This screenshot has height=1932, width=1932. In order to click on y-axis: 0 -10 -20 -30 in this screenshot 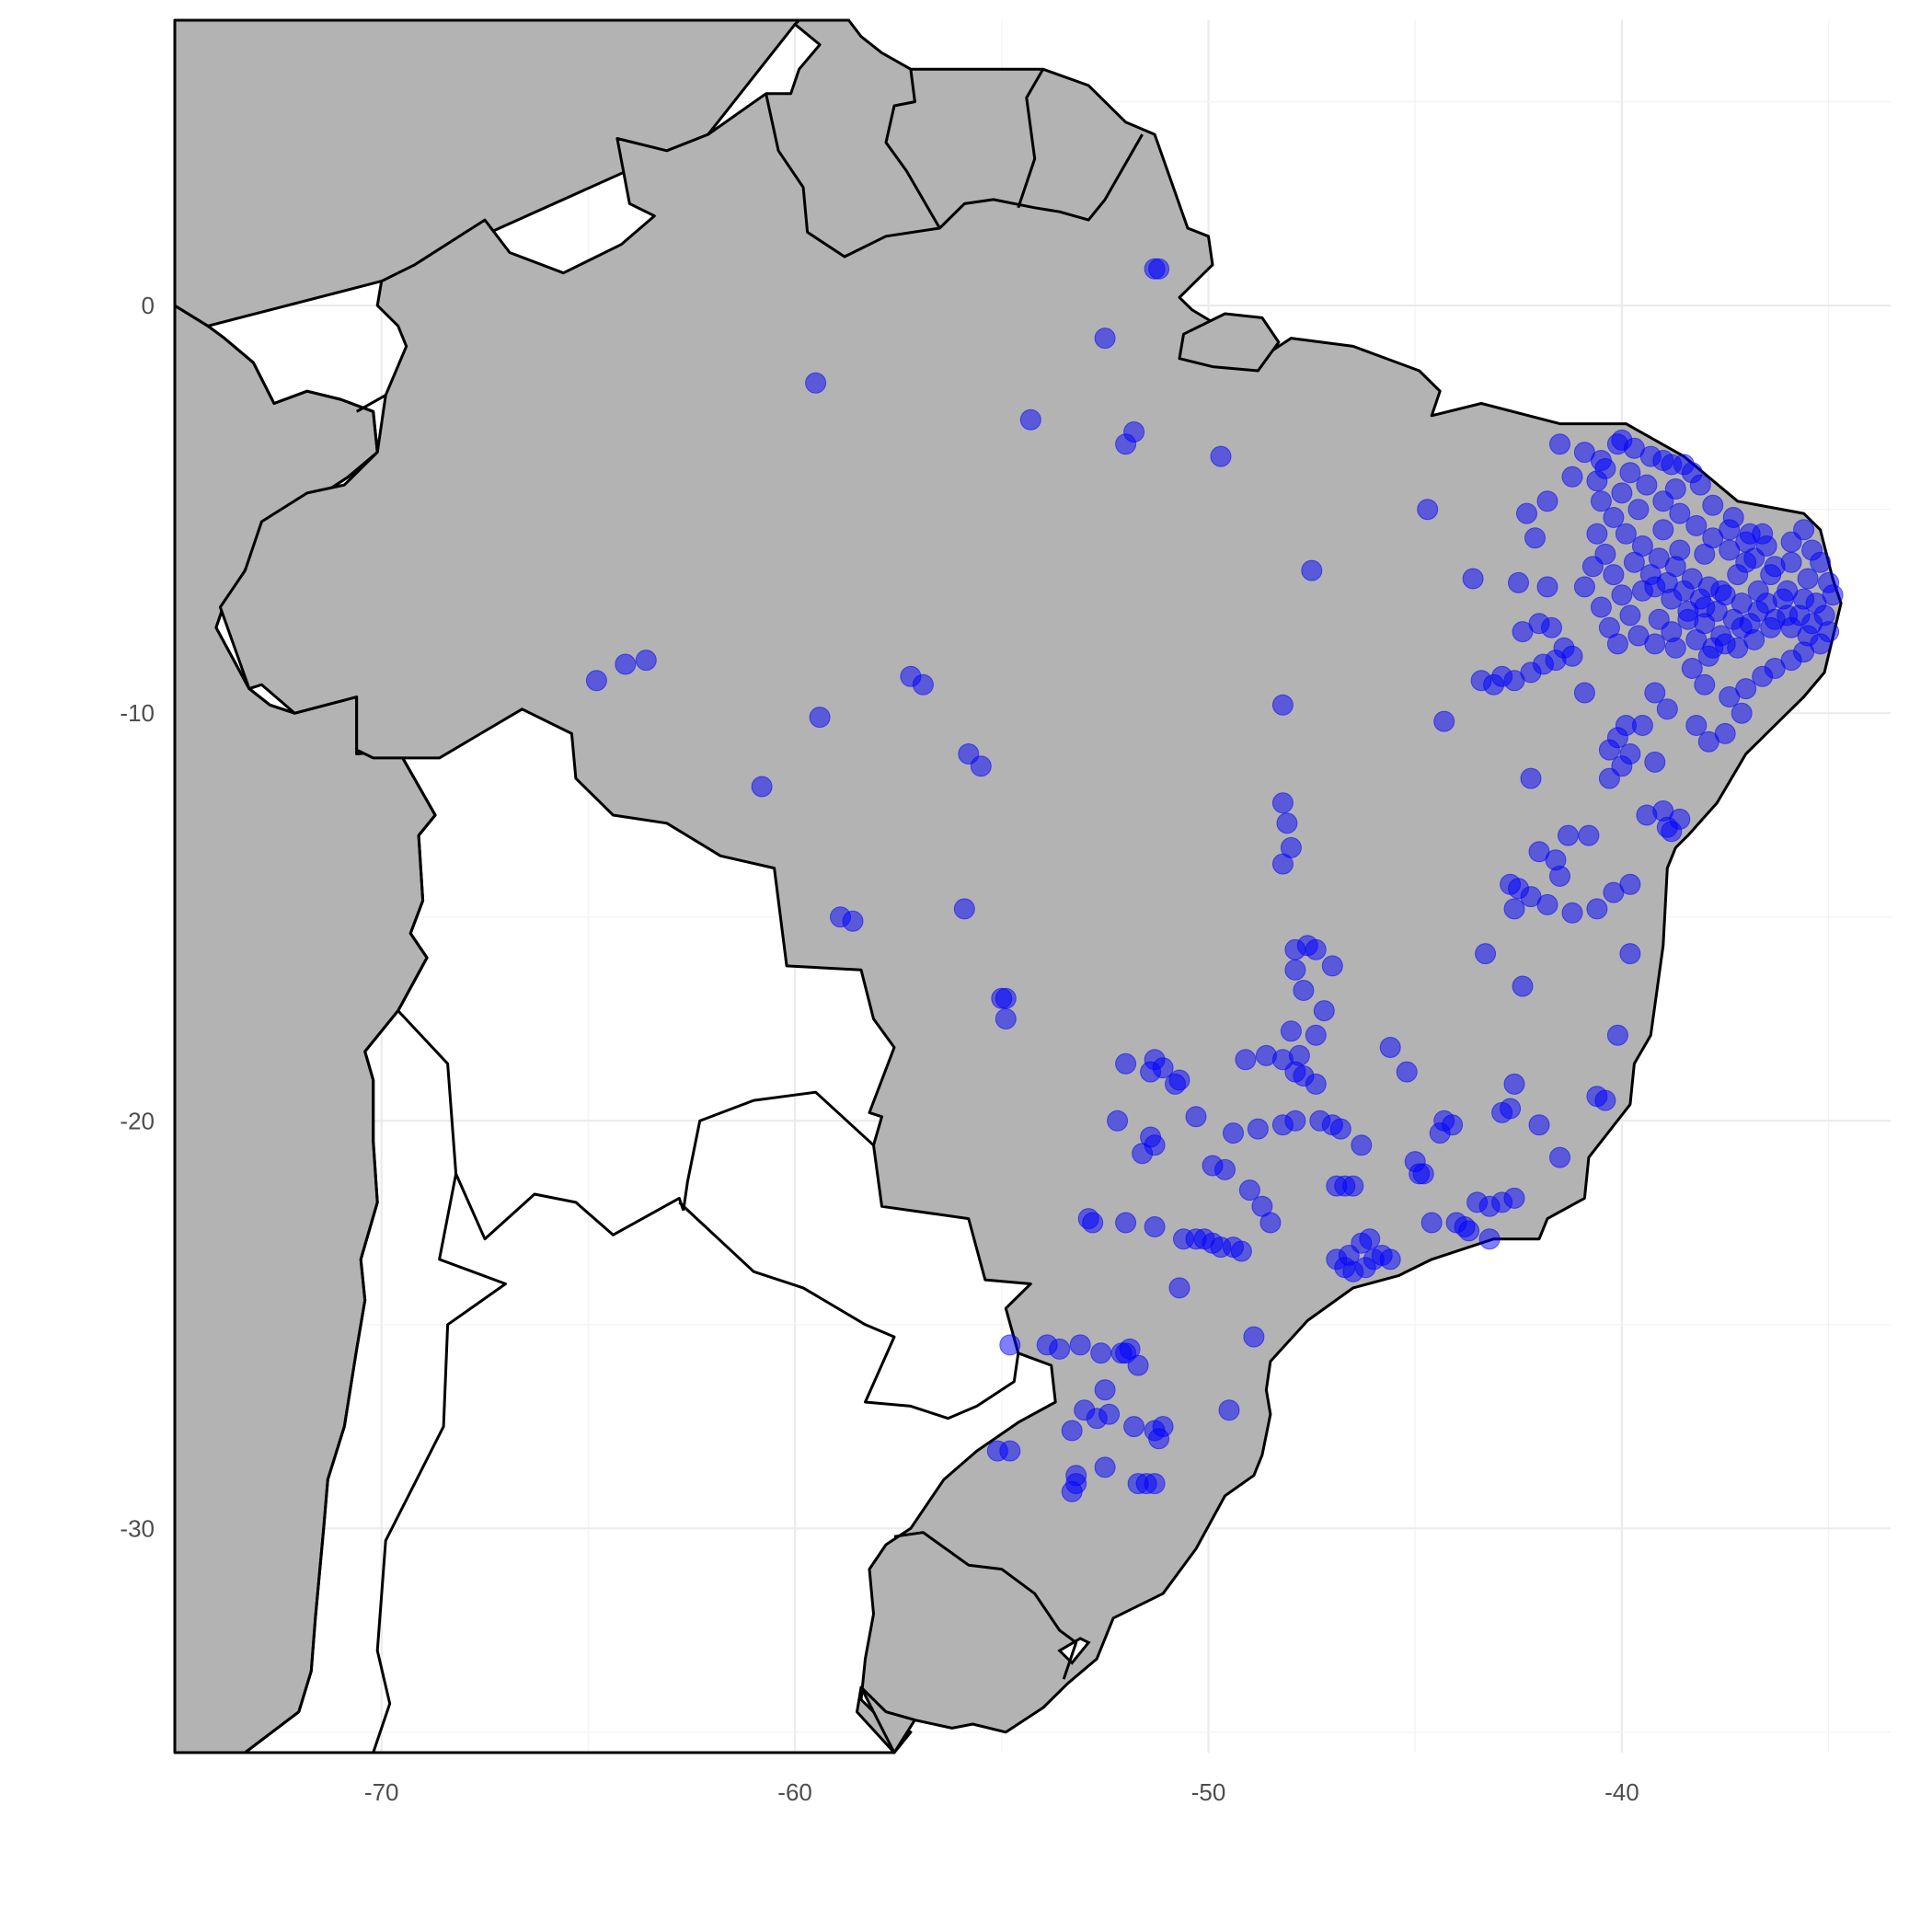, I will do `click(137, 917)`.